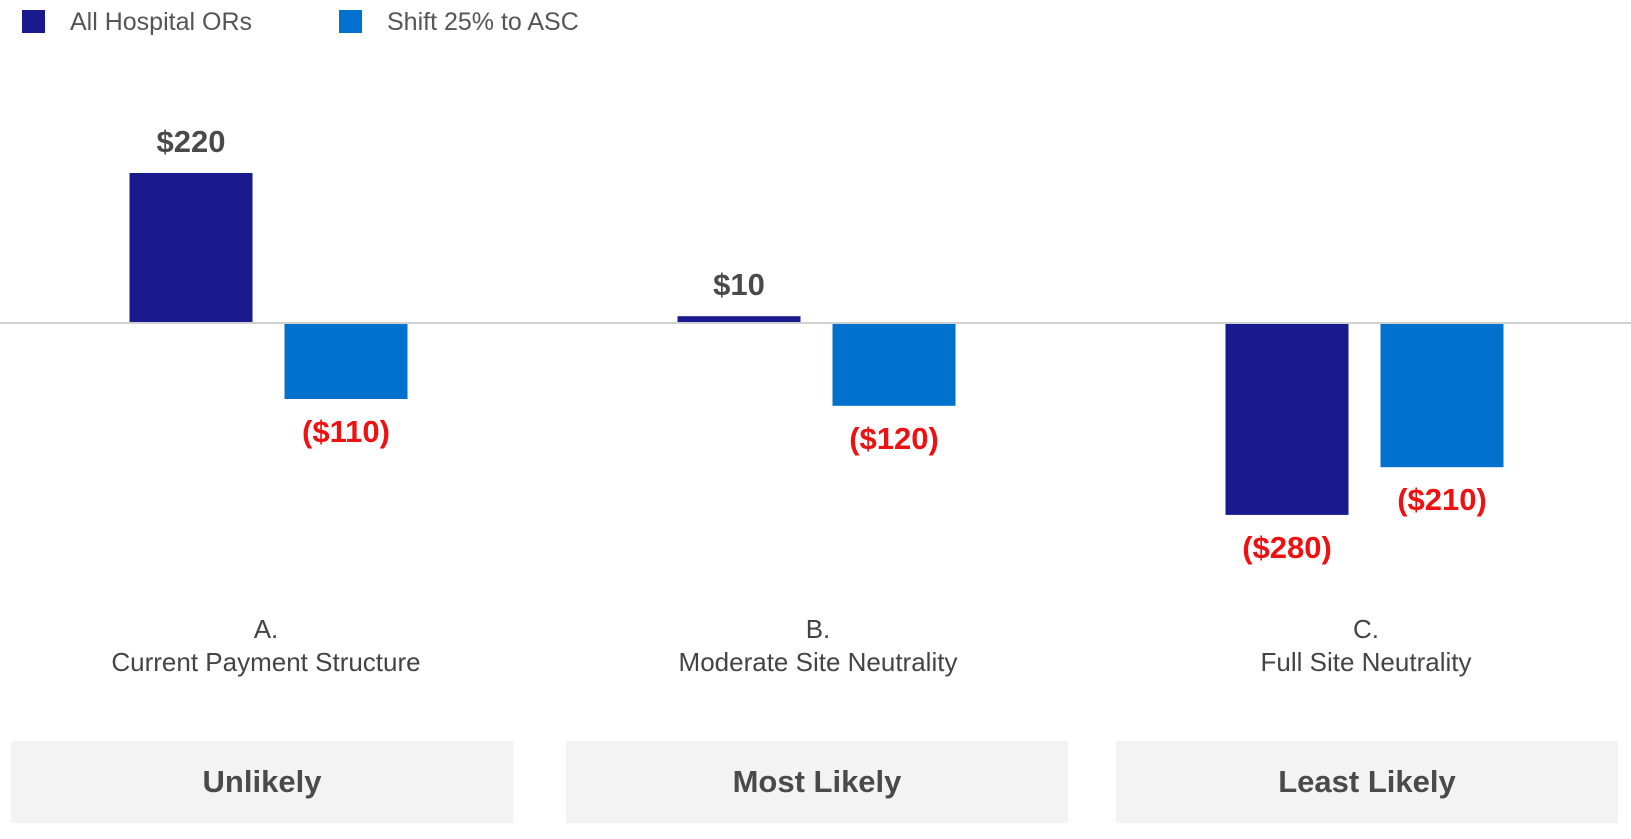  What do you see at coordinates (161, 22) in the screenshot?
I see `legend-label-all-hospital-ors: All Hospital ORs` at bounding box center [161, 22].